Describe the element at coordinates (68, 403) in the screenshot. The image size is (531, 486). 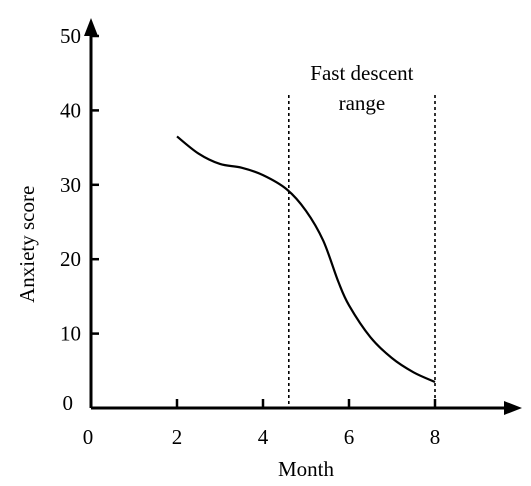
I see `y-origin-label: 0` at that location.